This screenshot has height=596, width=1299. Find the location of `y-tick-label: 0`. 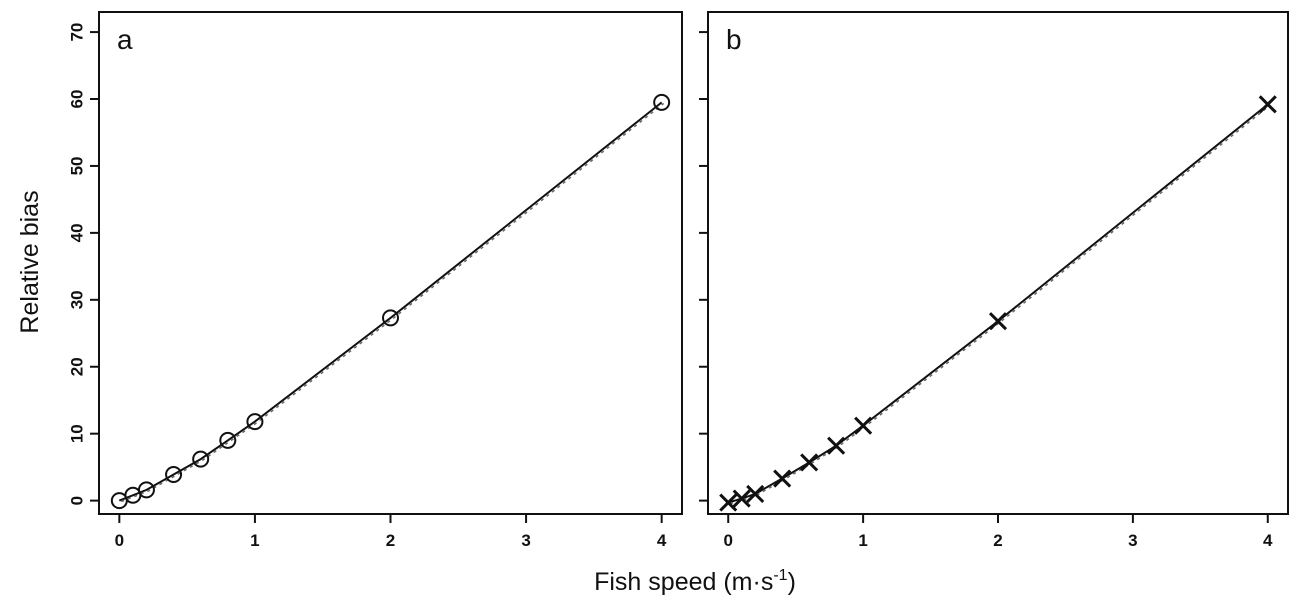

y-tick-label: 0 is located at coordinates (77, 500).